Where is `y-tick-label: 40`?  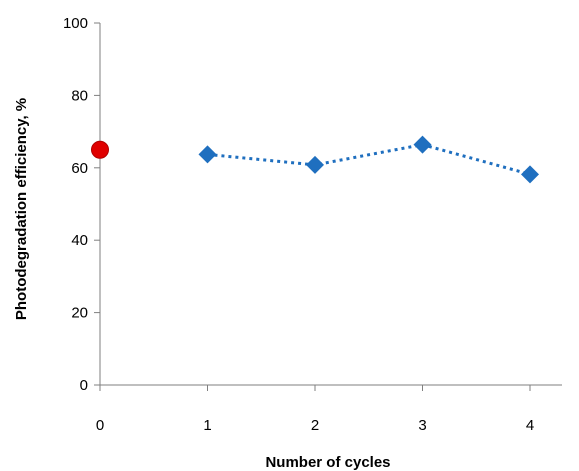 y-tick-label: 40 is located at coordinates (79, 240).